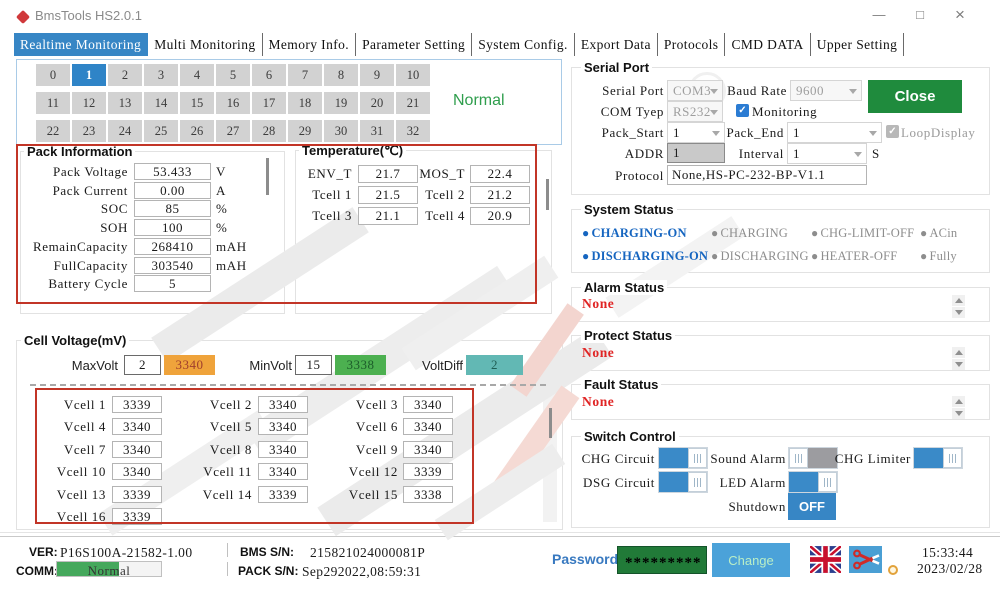 Image resolution: width=1000 pixels, height=589 pixels. I want to click on alarm-status-scroll-up-button, so click(958, 300).